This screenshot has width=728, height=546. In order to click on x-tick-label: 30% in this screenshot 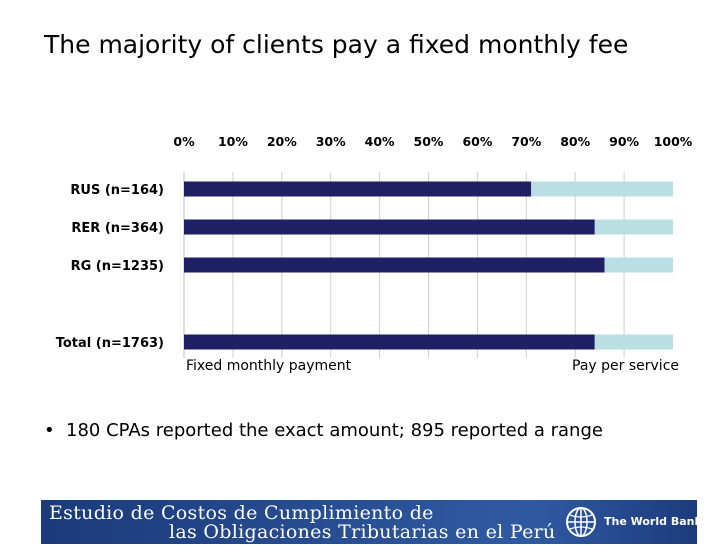, I will do `click(331, 141)`.